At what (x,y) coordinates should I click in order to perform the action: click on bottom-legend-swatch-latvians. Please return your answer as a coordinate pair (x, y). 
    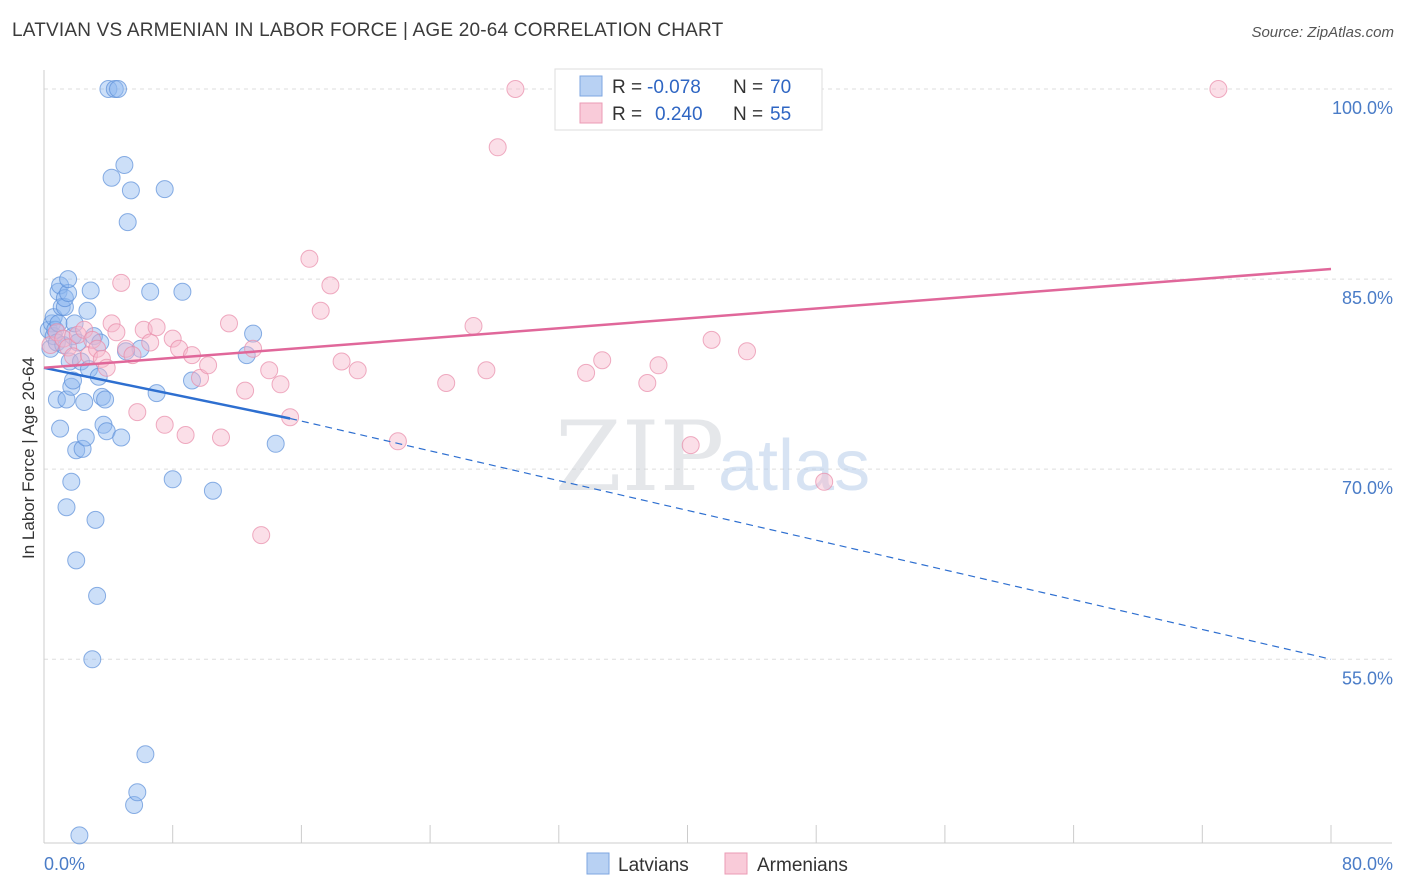
    Looking at the image, I should click on (598, 863).